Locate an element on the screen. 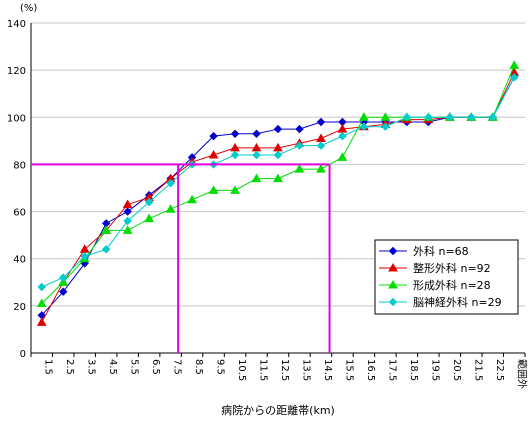 This screenshot has width=530, height=422. x-tick-label: 4.5 is located at coordinates (112, 367).